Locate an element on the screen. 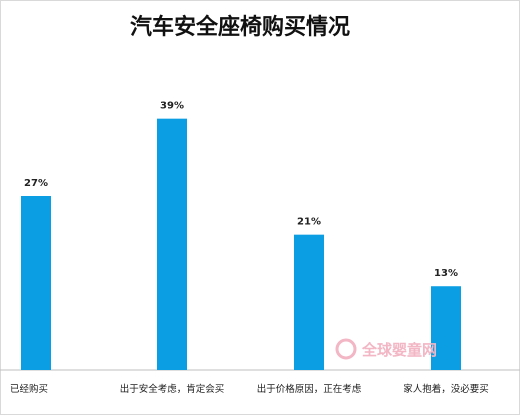  bar-value-label-1: 27% is located at coordinates (36, 183).